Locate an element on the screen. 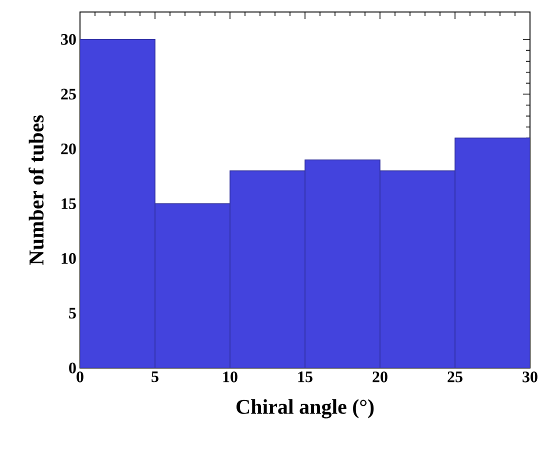 This screenshot has height=470, width=558. y-tick-label: 30 is located at coordinates (68, 39).